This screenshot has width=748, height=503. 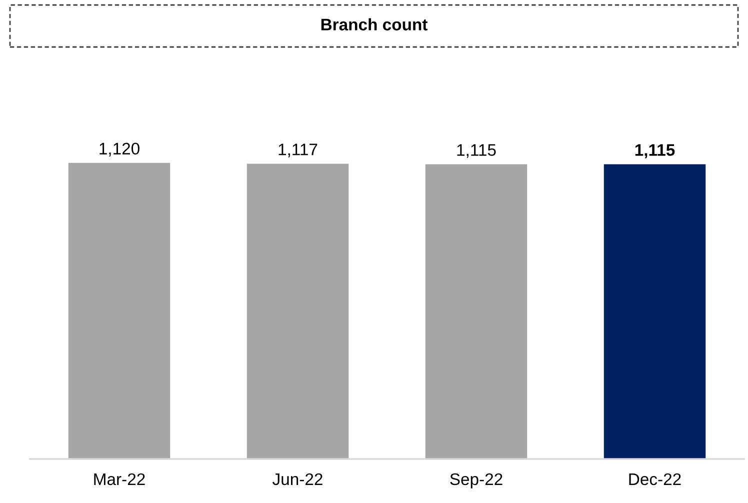 I want to click on data-label: 1,120, so click(x=120, y=149).